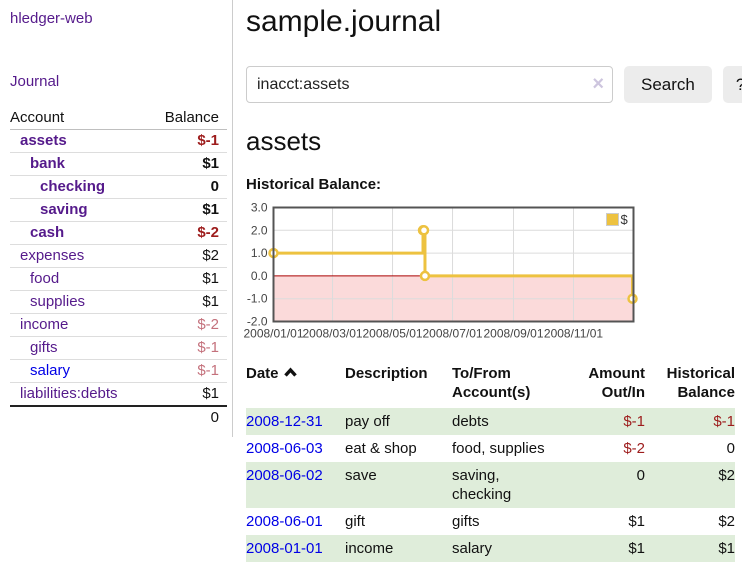  Describe the element at coordinates (208, 370) in the screenshot. I see `account-balance-salary: $-1` at that location.